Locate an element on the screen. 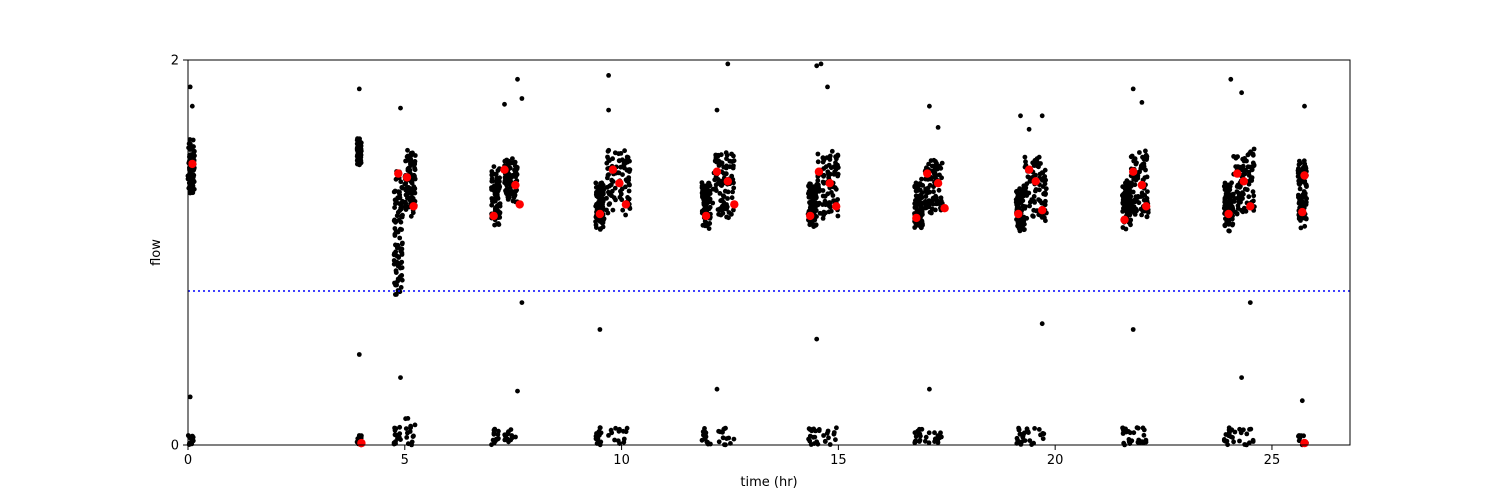 The image size is (1500, 500). x-tick-label: 5 is located at coordinates (405, 460).